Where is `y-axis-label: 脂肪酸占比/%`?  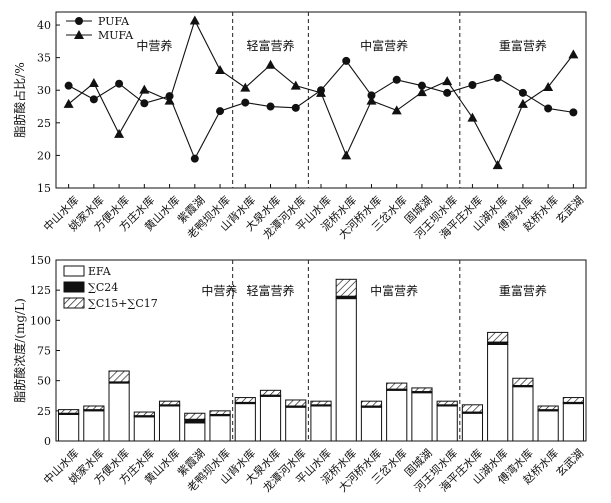
y-axis-label: 脂肪酸占比/% is located at coordinates (19, 99).